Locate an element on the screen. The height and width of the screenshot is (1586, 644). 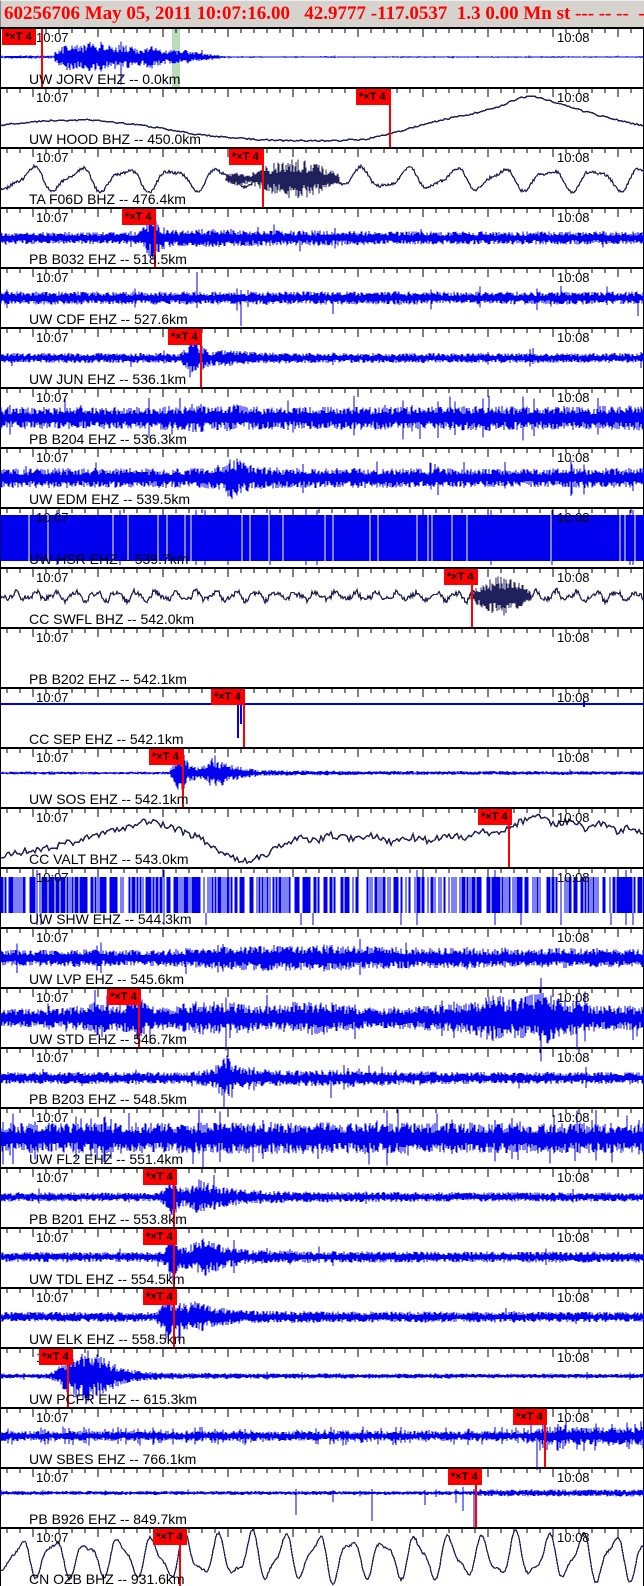
station-label: UW CDF EHZ -- 527.6km is located at coordinates (108, 319).